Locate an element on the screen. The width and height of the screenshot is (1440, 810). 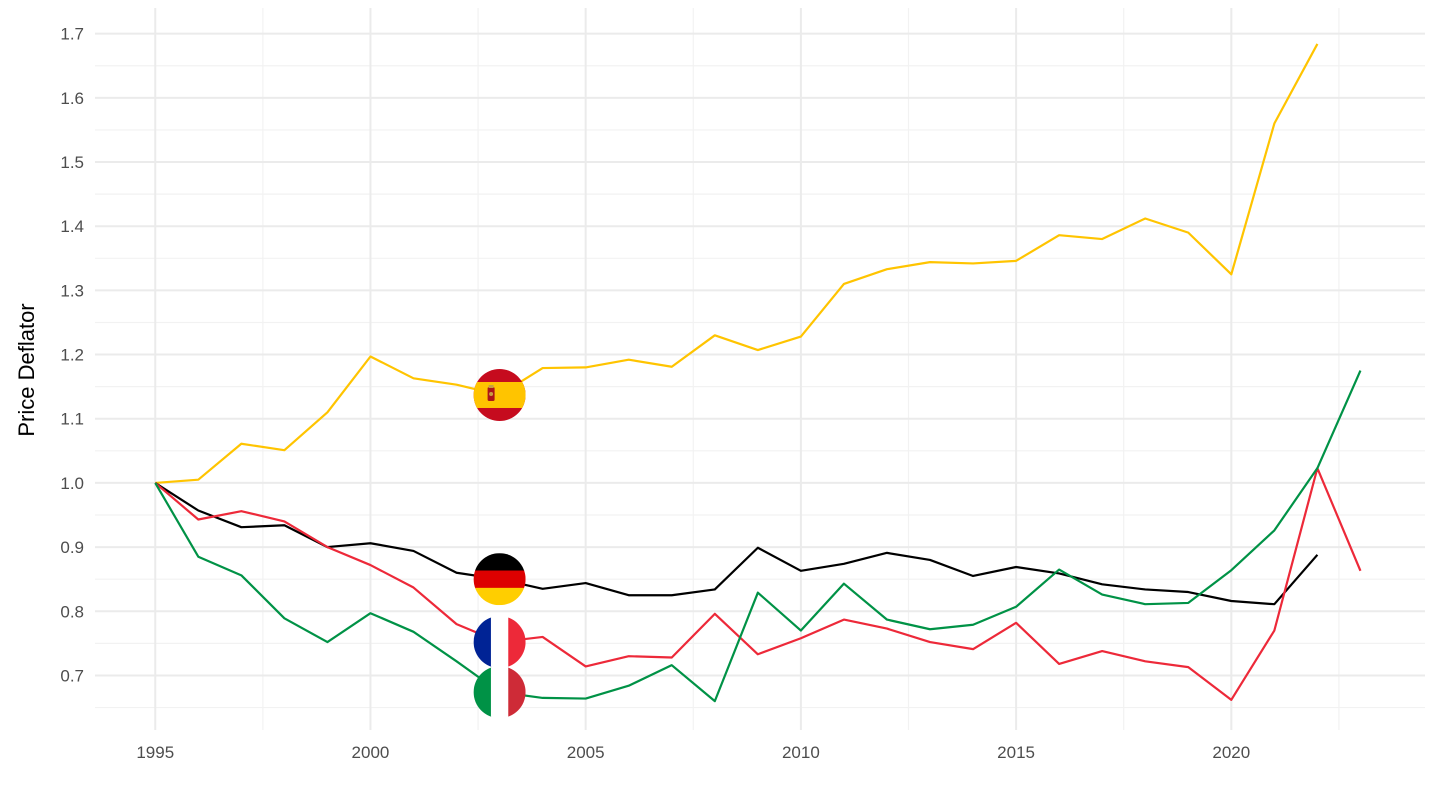
x-tick-label: 2010 is located at coordinates (801, 752).